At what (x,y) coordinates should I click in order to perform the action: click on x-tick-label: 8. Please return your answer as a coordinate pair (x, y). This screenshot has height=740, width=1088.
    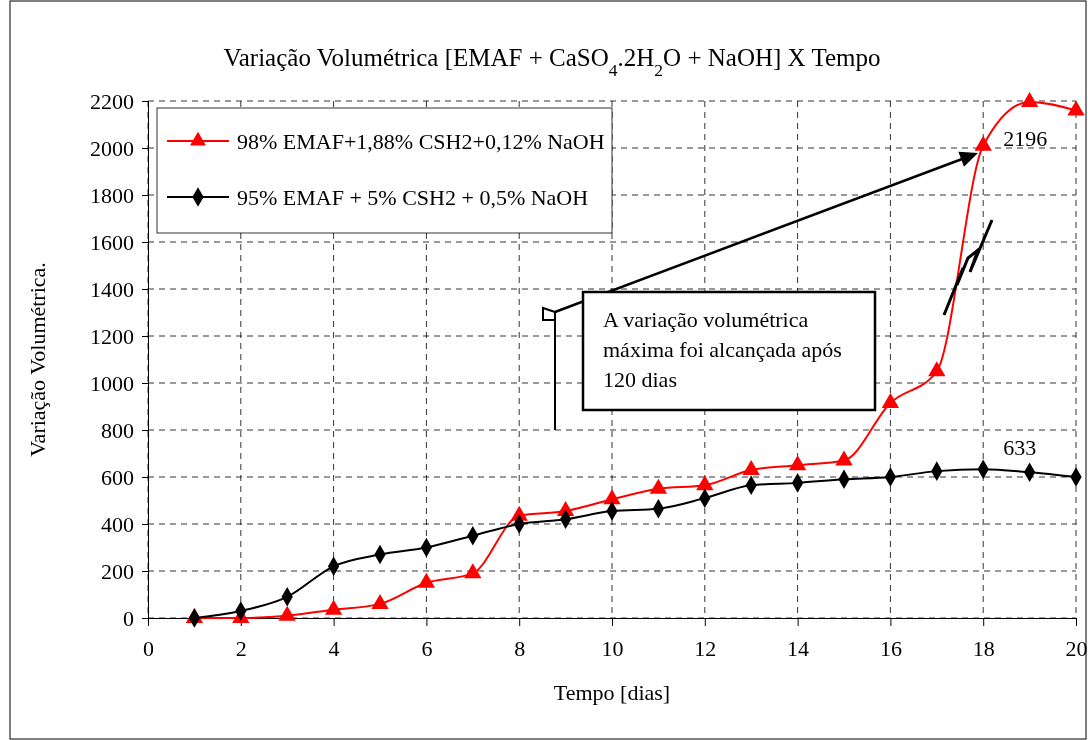
    Looking at the image, I should click on (520, 648).